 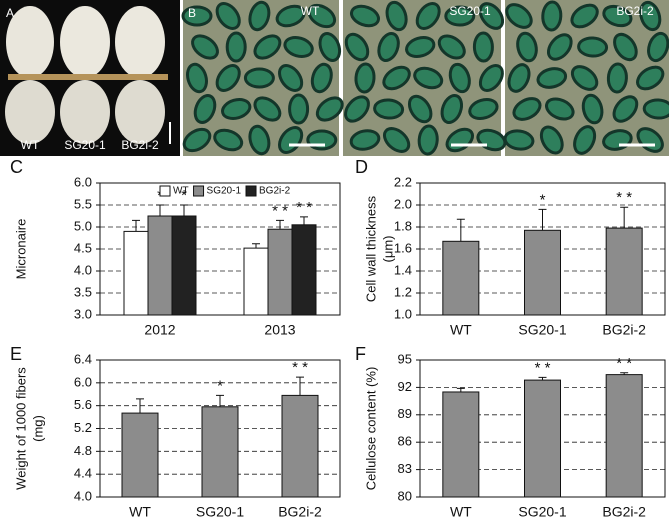 I want to click on y-tick-label: 83, so click(x=405, y=468).